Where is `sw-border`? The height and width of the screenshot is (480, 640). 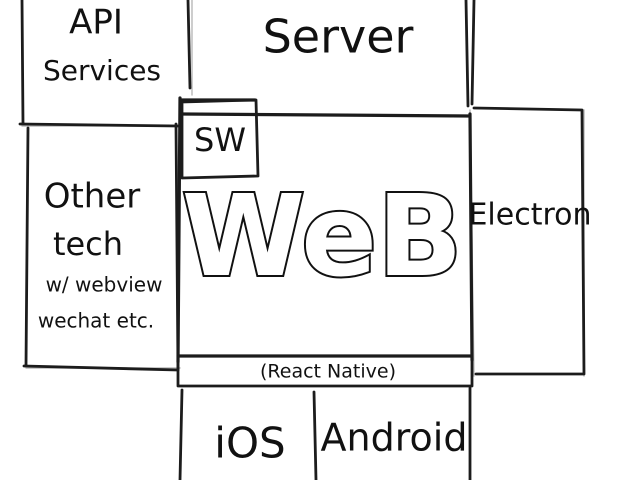
sw-border is located at coordinates (220, 139).